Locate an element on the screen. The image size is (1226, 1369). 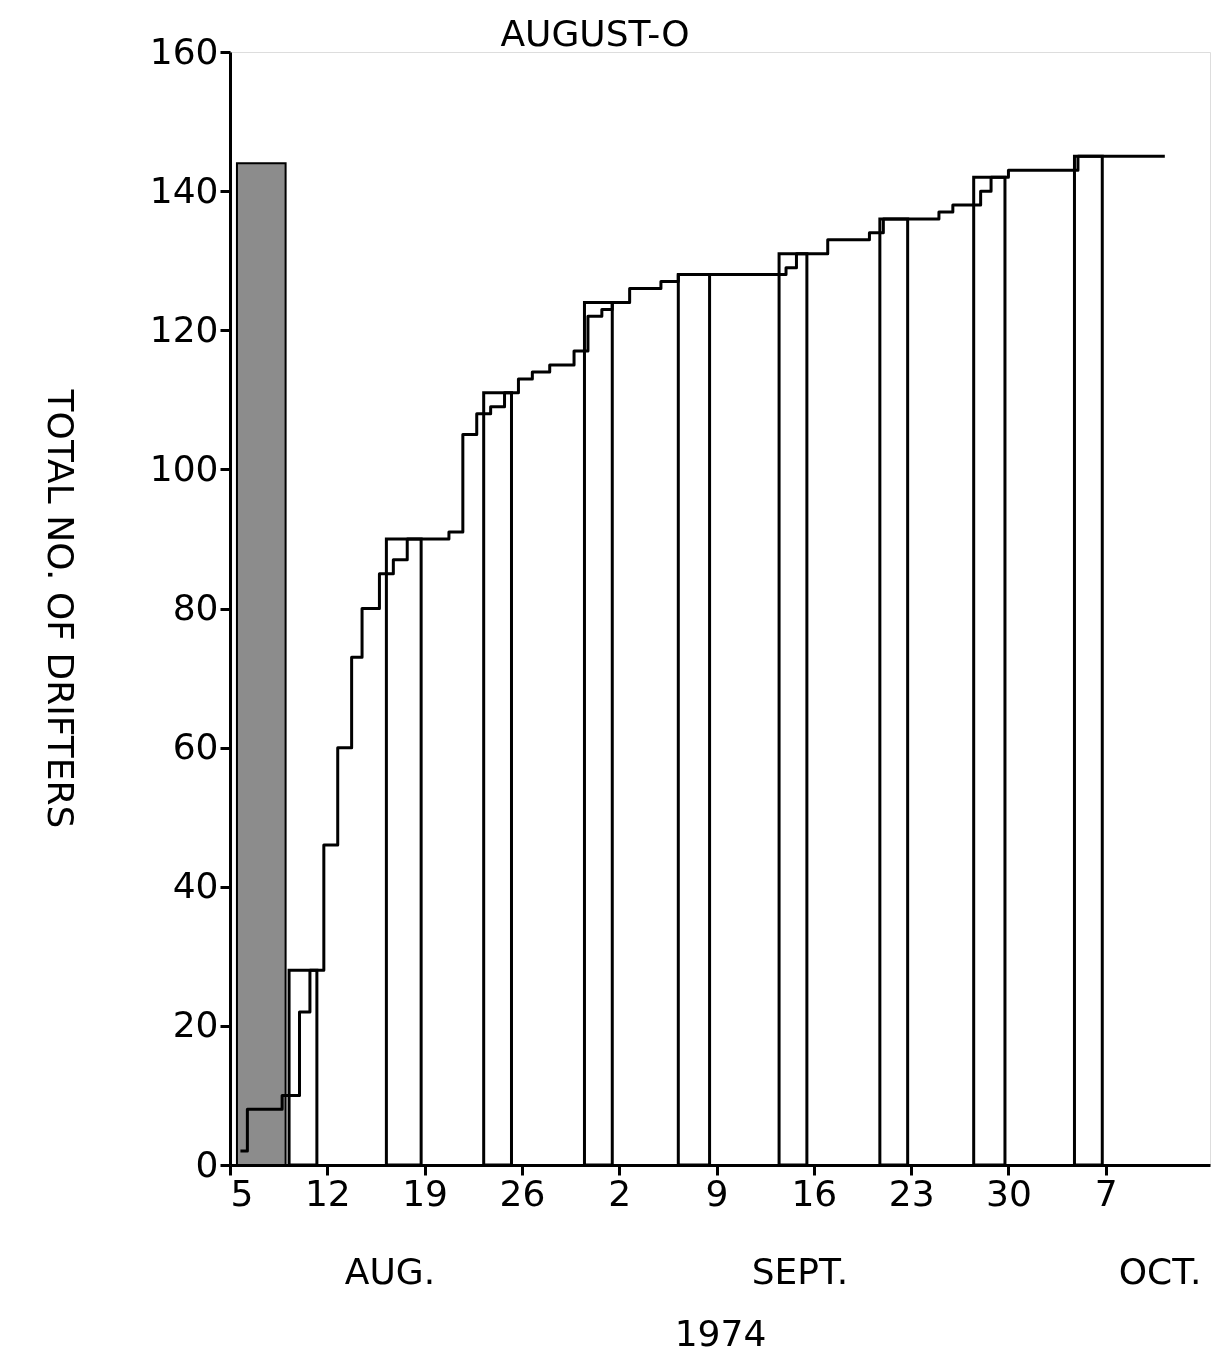
chart-title: AUGUST-O is located at coordinates (595, 33).